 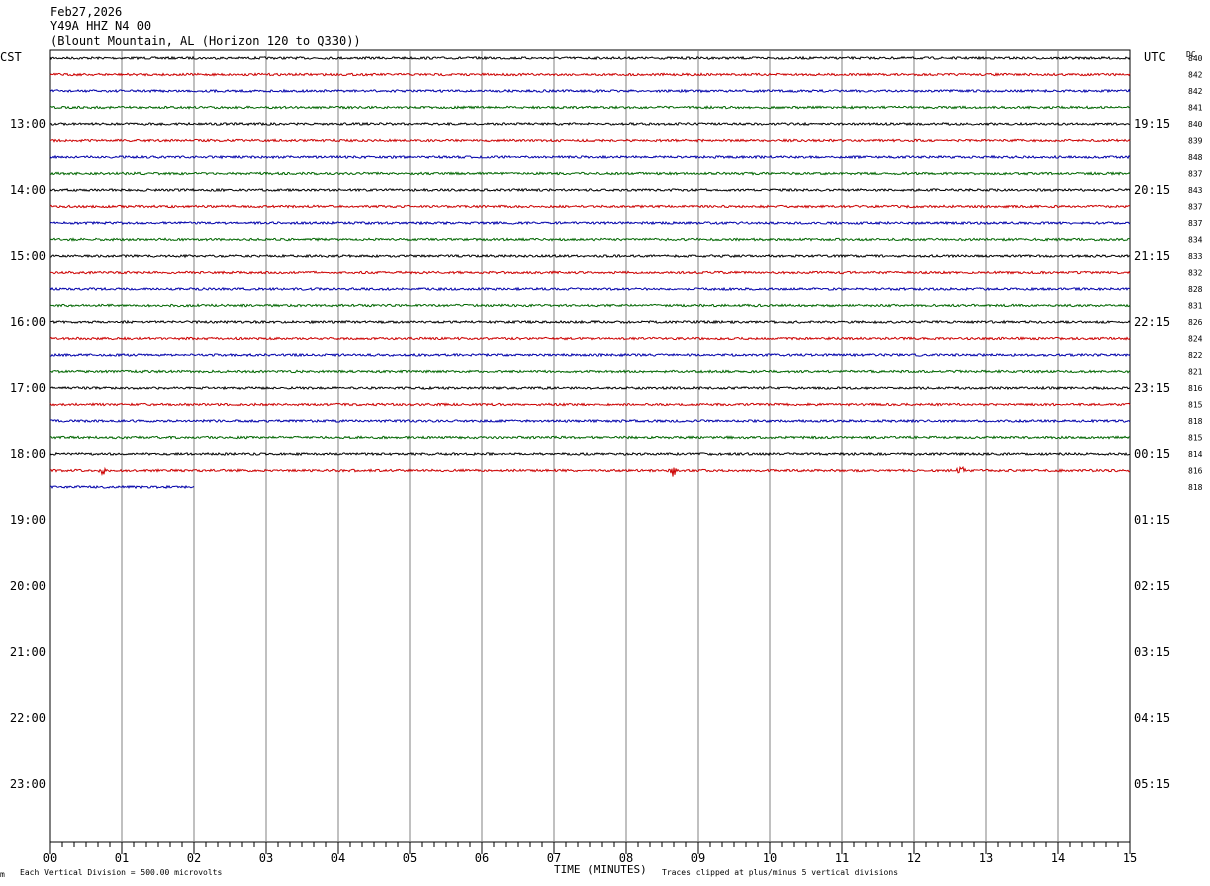 I want to click on x-tick-label: 13, so click(x=986, y=858).